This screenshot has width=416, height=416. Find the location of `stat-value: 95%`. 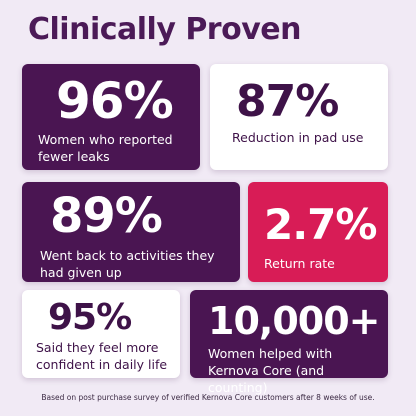

stat-value: 95% is located at coordinates (90, 317).